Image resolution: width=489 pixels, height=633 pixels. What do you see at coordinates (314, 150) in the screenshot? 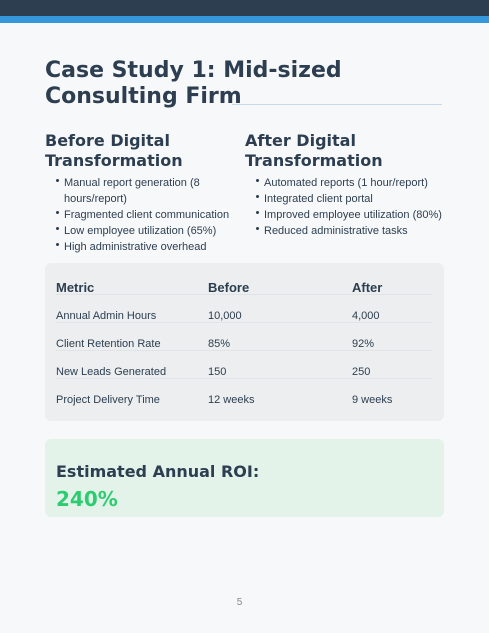
I see `after-heading: After Digital Transformation` at bounding box center [314, 150].